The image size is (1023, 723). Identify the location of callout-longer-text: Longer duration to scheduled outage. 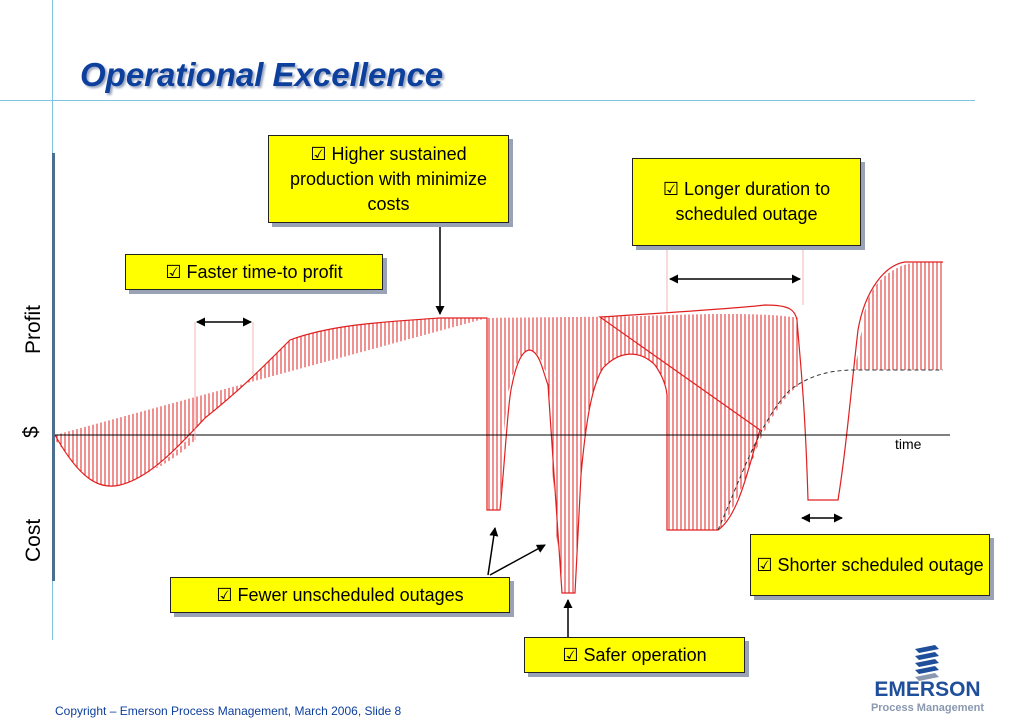
(753, 201).